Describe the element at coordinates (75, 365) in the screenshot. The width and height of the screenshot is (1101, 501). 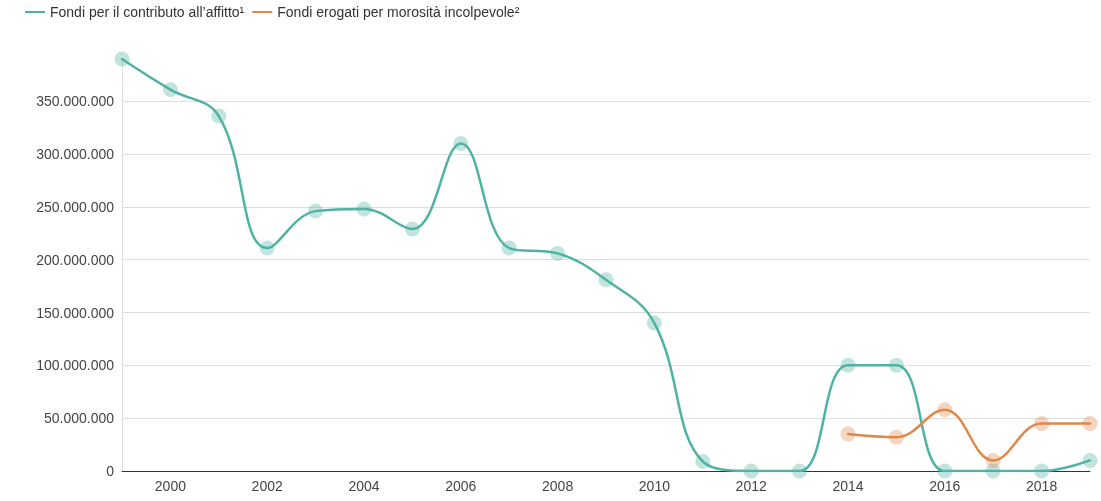
I see `y-tick-label: 100.000.000` at that location.